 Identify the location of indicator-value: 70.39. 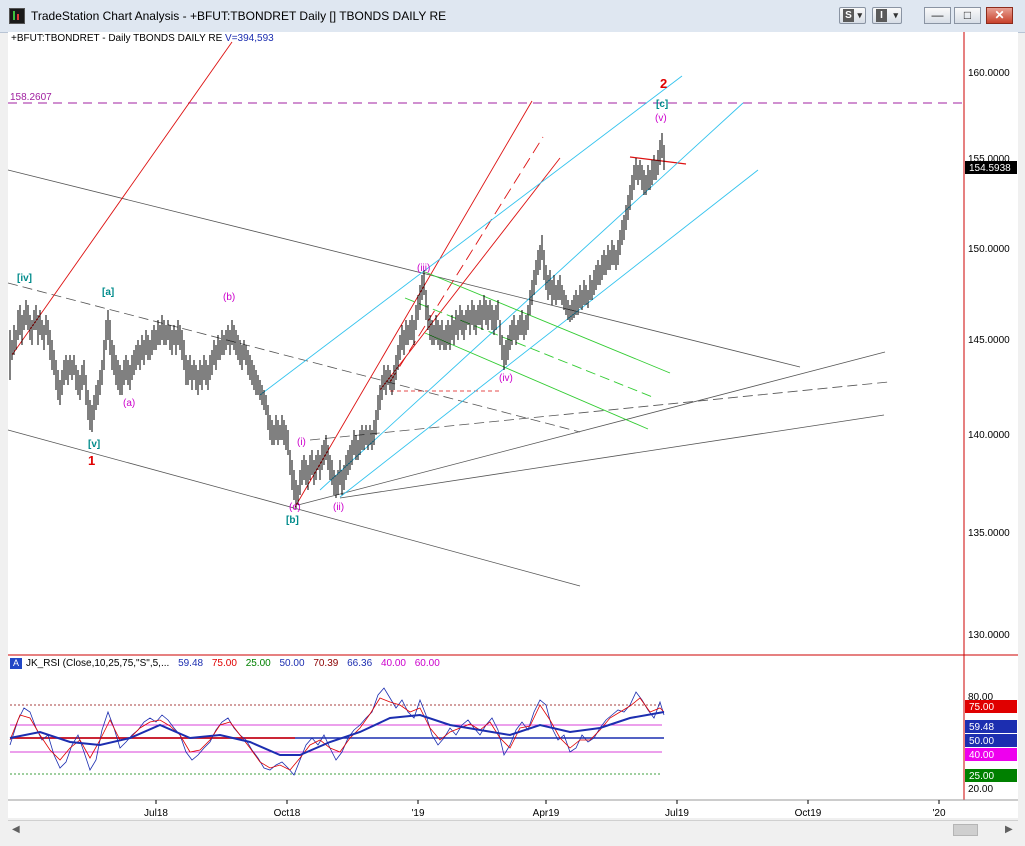
(326, 663).